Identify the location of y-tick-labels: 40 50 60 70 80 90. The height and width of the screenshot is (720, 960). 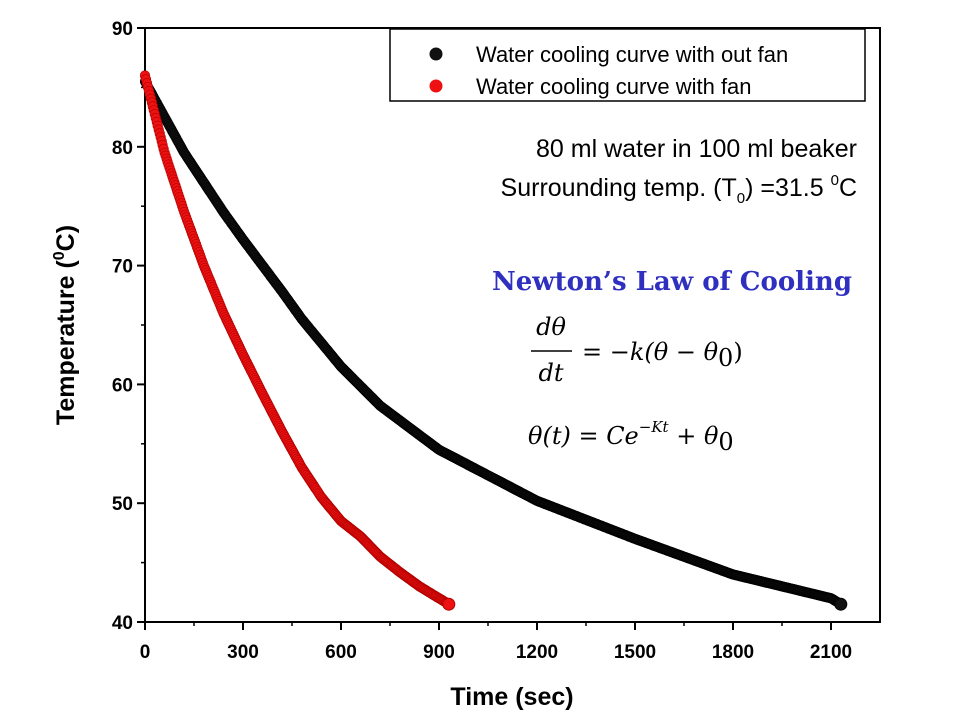
(122, 326).